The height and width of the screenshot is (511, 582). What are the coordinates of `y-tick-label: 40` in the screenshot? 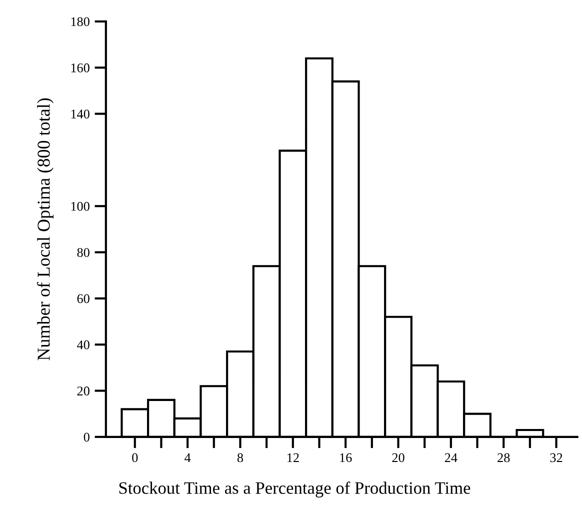 It's located at (83, 345).